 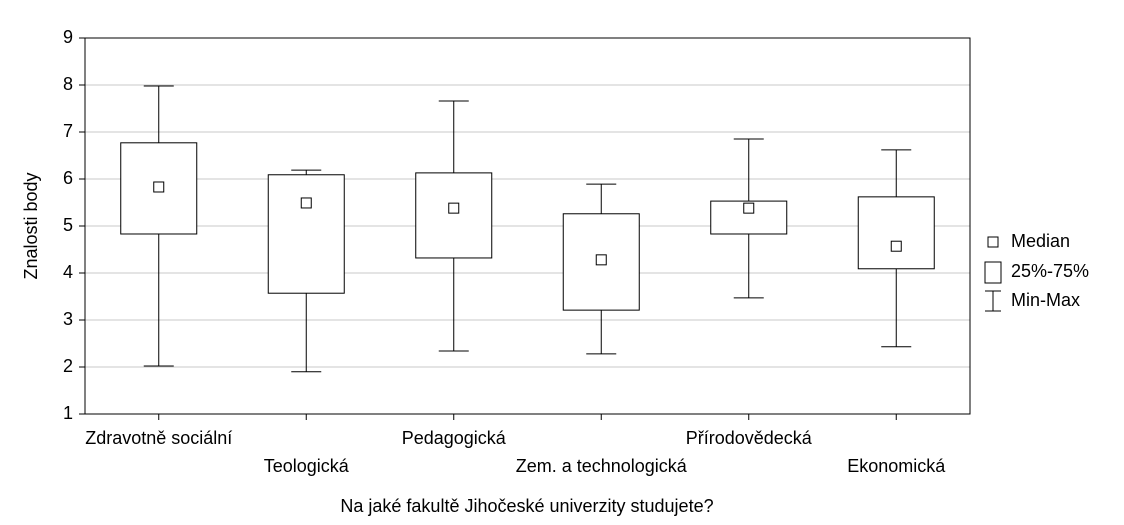 What do you see at coordinates (31, 225) in the screenshot?
I see `y-axis-label: Znalosti body` at bounding box center [31, 225].